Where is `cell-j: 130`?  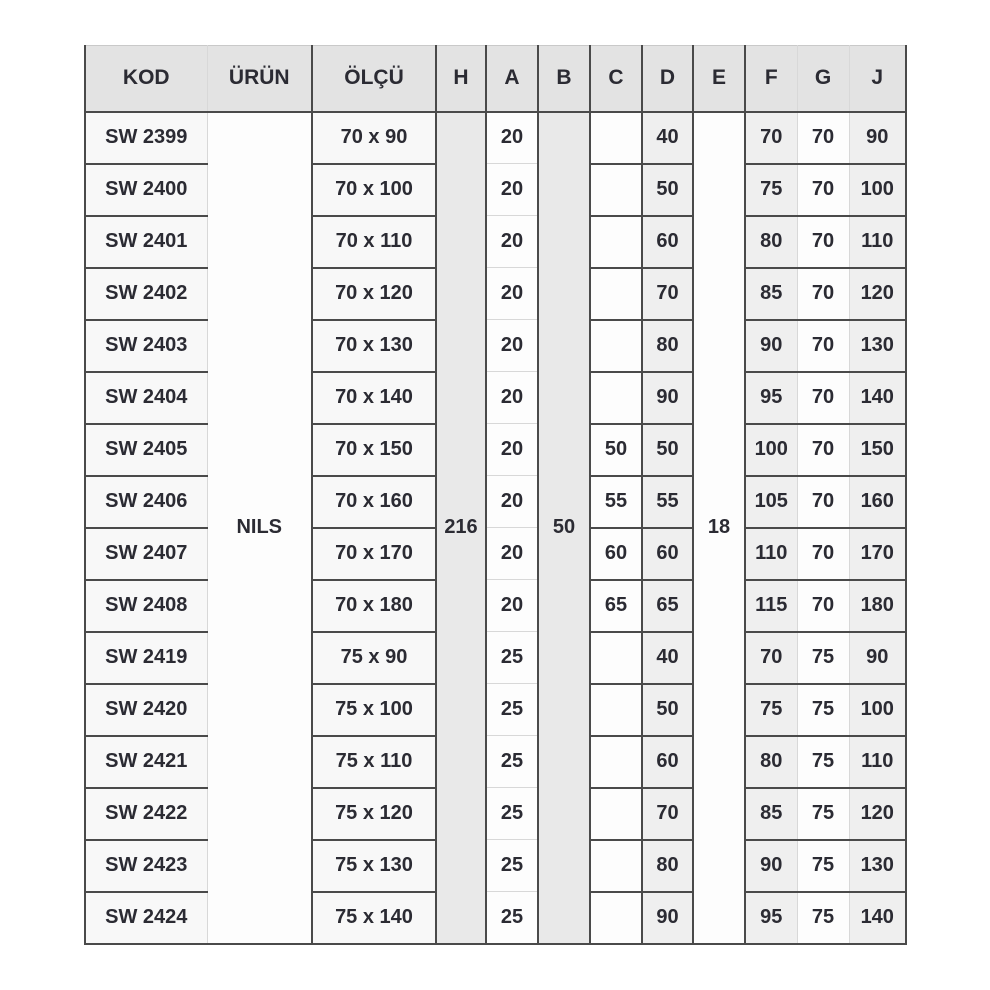 cell-j: 130 is located at coordinates (877, 866).